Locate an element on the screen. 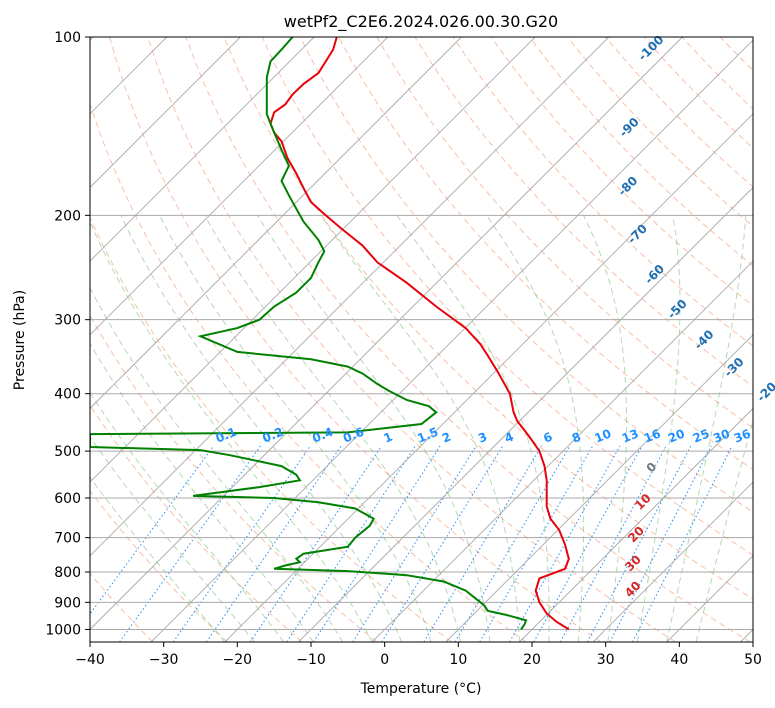  dry-adiabat-label: -20 is located at coordinates (764, 391).